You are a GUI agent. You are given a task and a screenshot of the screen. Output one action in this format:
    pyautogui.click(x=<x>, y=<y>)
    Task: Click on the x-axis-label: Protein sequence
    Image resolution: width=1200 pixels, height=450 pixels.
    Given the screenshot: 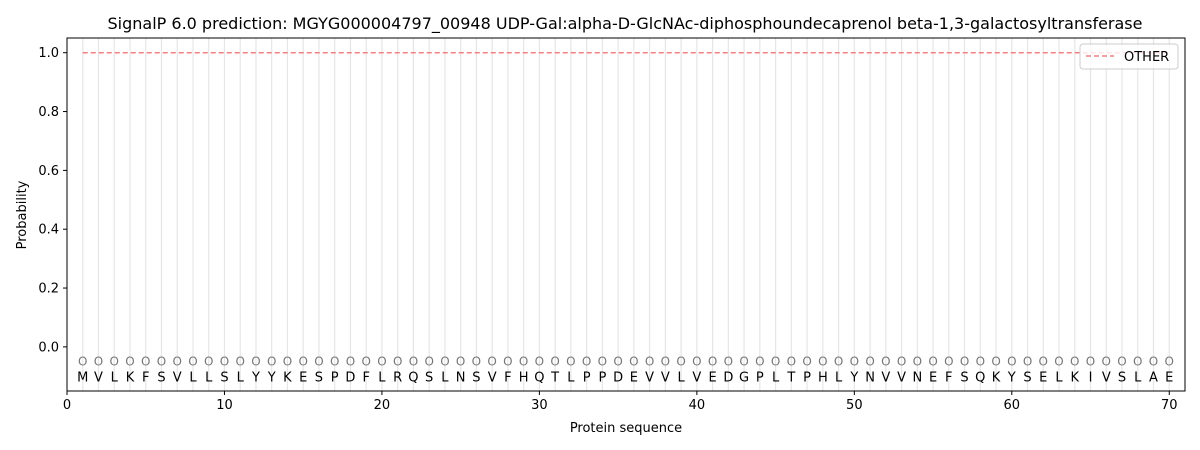 What is the action you would take?
    pyautogui.click(x=626, y=428)
    